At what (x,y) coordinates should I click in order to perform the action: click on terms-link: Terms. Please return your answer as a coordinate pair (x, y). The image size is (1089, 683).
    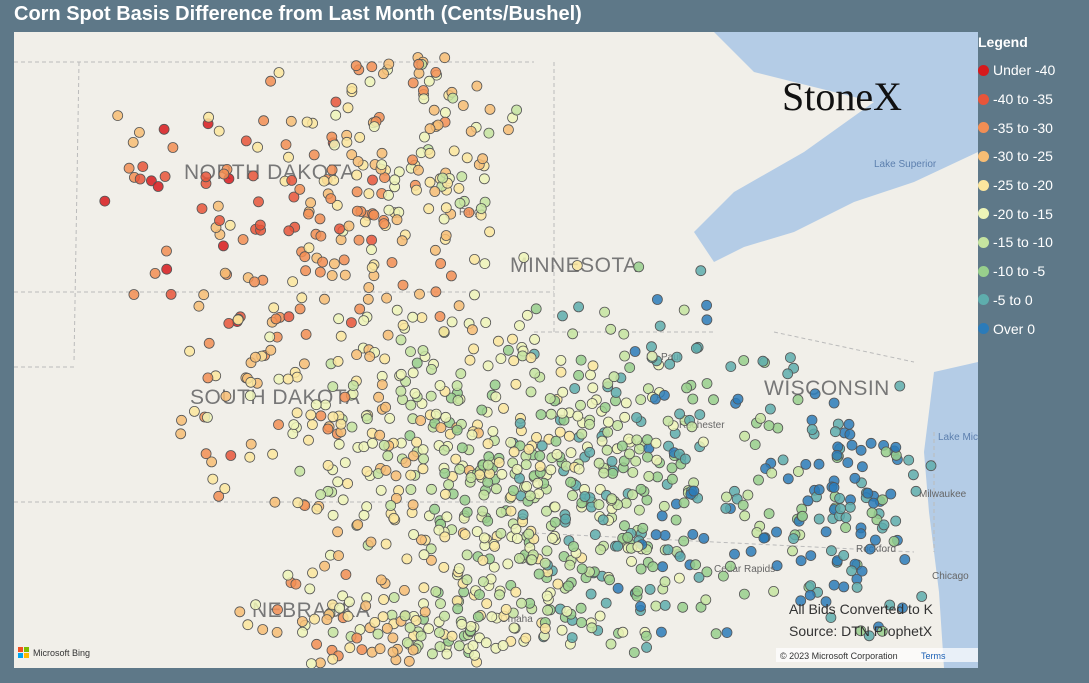
    Looking at the image, I should click on (933, 656).